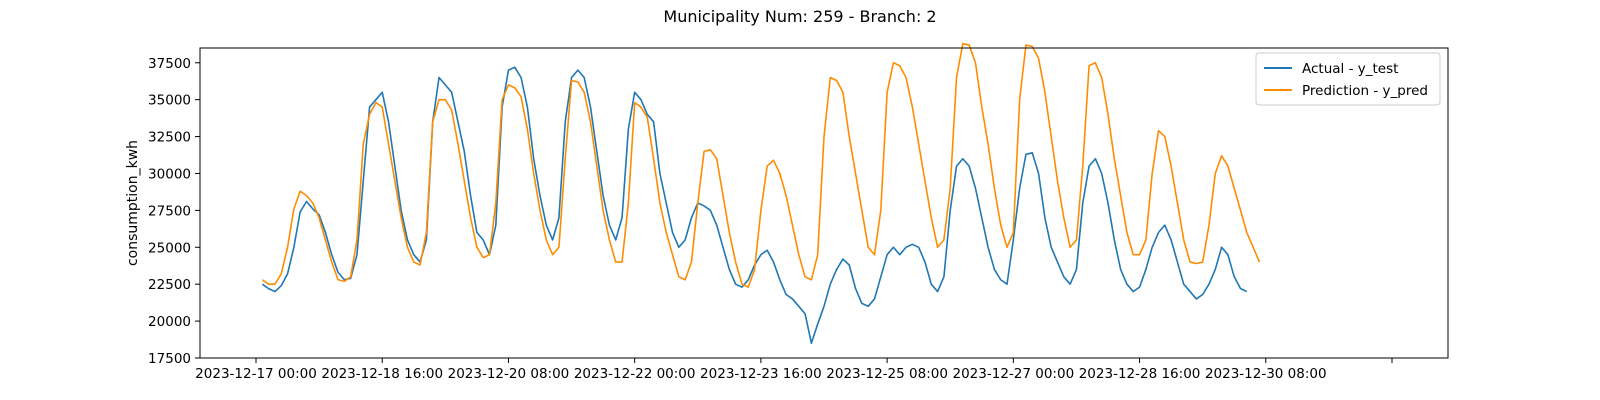 Image resolution: width=1600 pixels, height=400 pixels. What do you see at coordinates (256, 374) in the screenshot?
I see `x-tick-label: 2023-12-17 00:00` at bounding box center [256, 374].